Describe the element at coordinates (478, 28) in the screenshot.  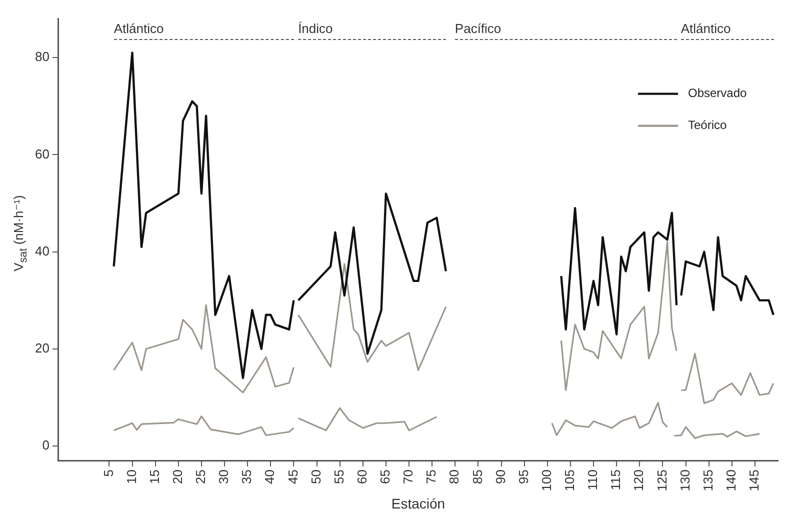
I see `annotation: Pacífico` at that location.